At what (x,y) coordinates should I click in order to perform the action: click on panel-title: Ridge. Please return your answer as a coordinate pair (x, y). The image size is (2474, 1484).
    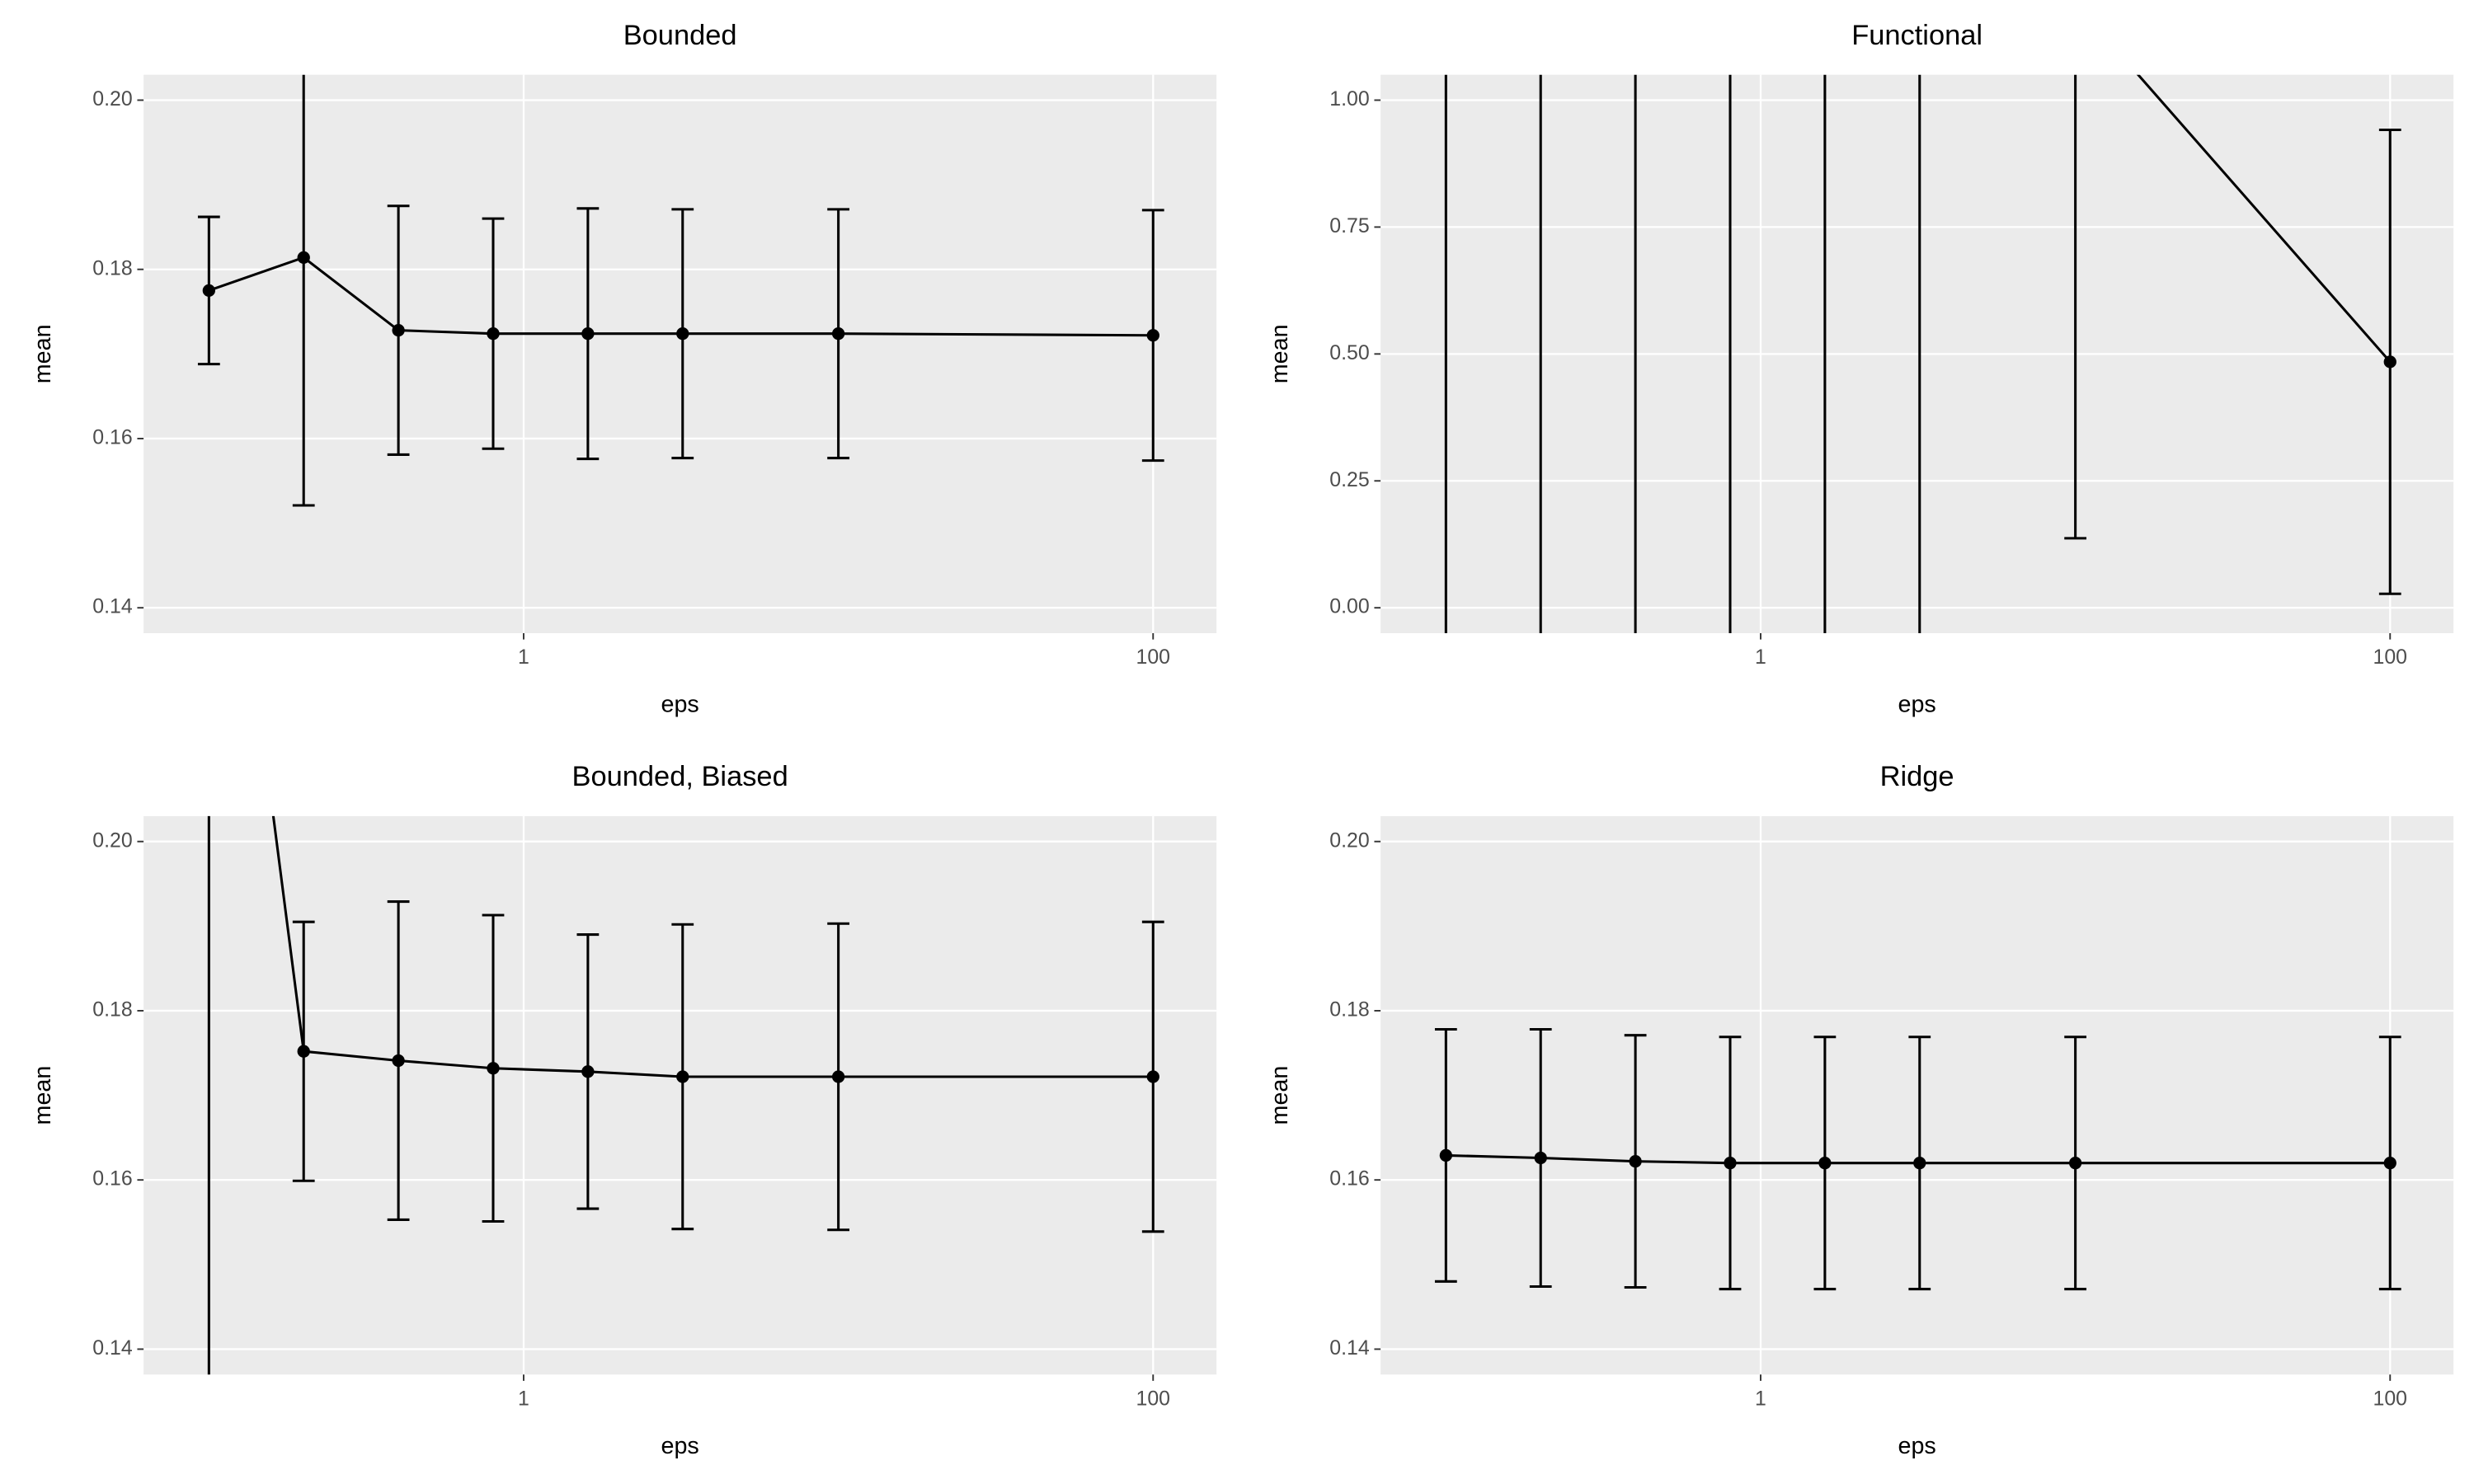
    Looking at the image, I should click on (1917, 776).